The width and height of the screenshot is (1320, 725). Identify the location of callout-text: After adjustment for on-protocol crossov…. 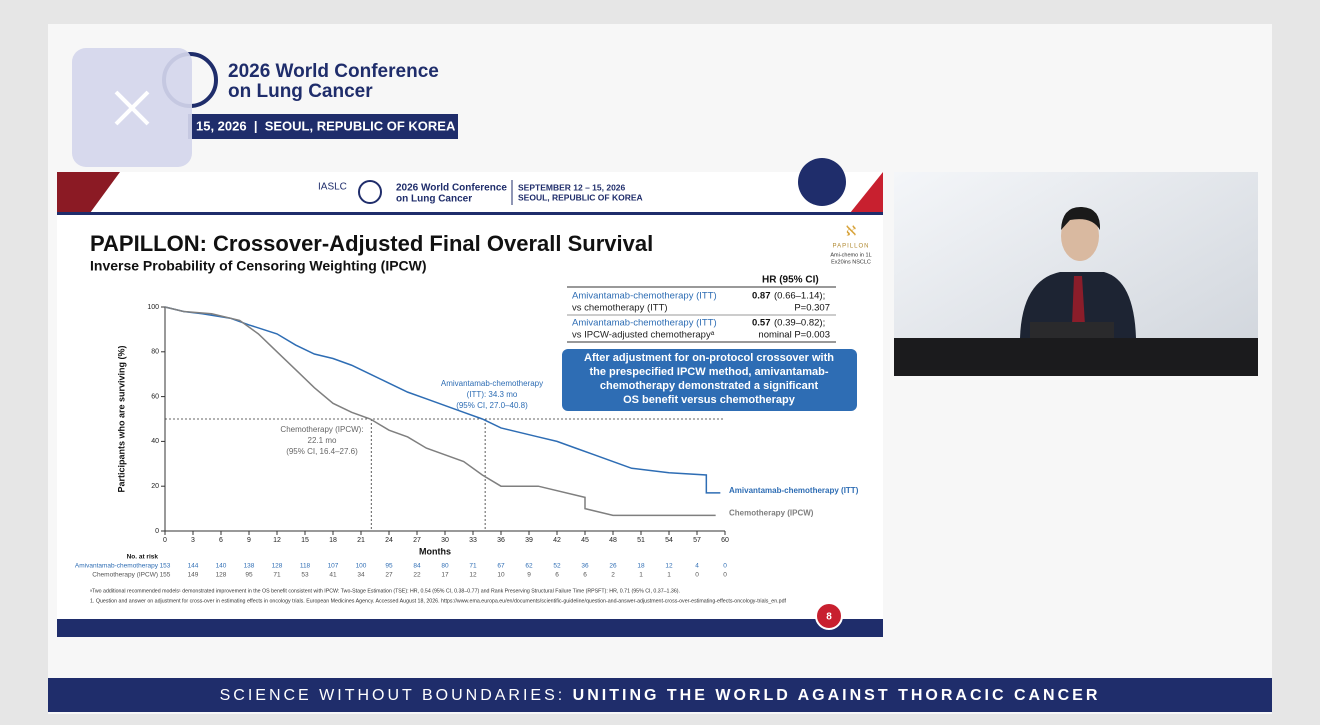
(709, 358).